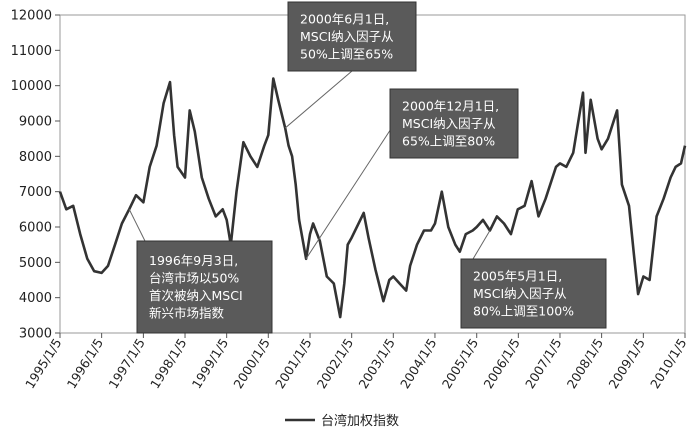 The image size is (700, 439). I want to click on x-tick-label: 1998/1/5, so click(168, 364).